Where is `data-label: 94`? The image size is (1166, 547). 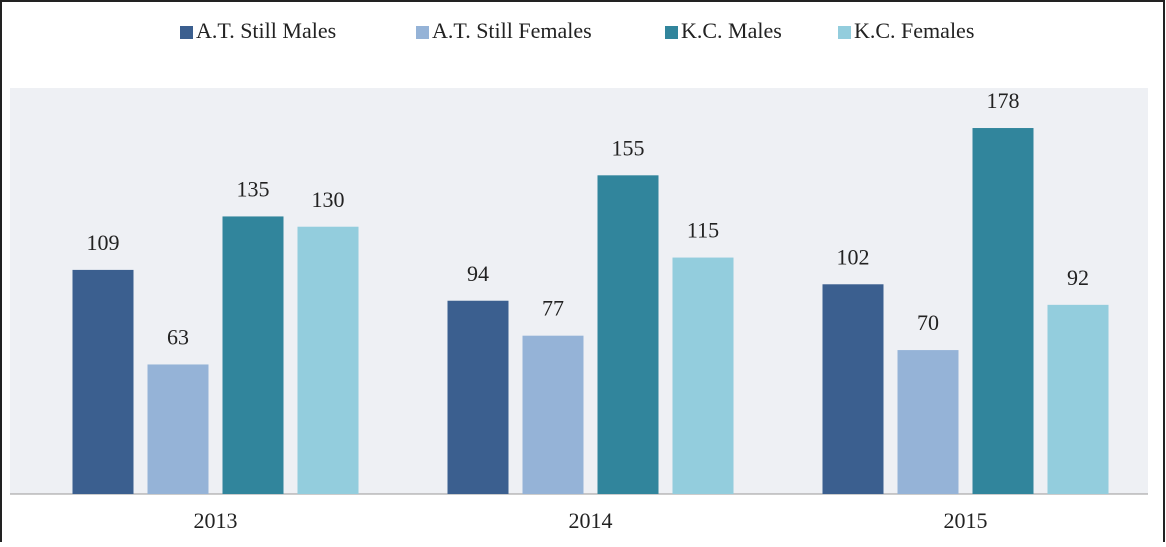 data-label: 94 is located at coordinates (478, 273).